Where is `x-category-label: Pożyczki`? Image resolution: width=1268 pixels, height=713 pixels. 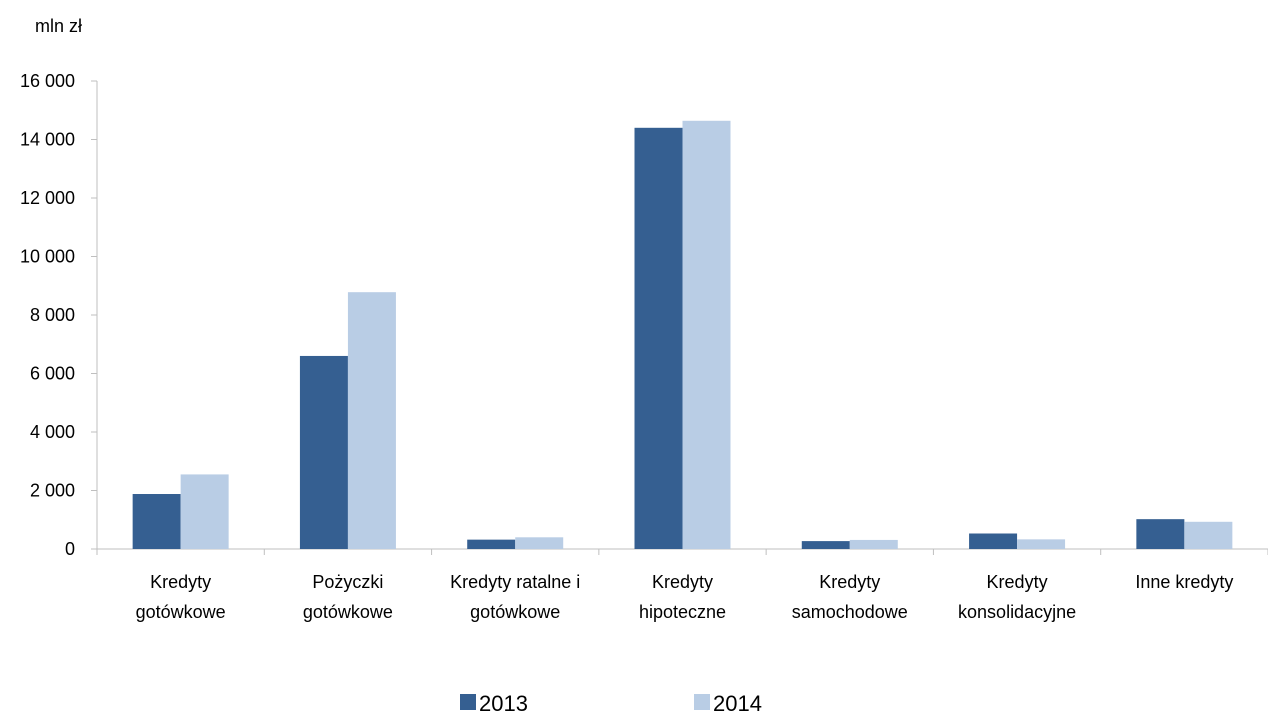
x-category-label: Pożyczki is located at coordinates (347, 582).